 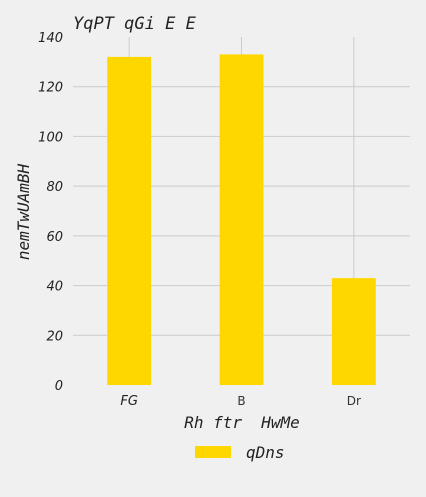 I want to click on bar-Dr, so click(x=353, y=331).